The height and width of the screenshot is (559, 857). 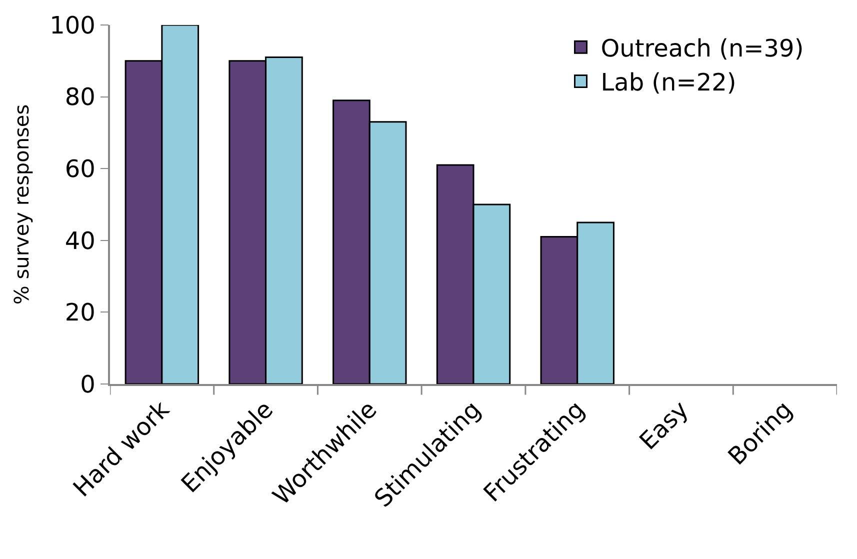 What do you see at coordinates (88, 384) in the screenshot?
I see `y-tick-label: 0` at bounding box center [88, 384].